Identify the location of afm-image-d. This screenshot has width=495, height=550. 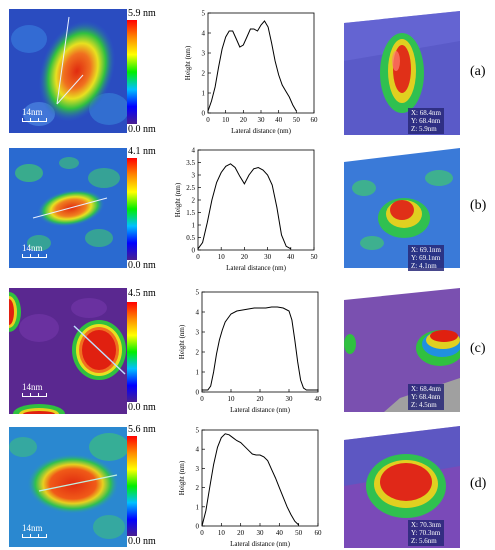
(68, 487).